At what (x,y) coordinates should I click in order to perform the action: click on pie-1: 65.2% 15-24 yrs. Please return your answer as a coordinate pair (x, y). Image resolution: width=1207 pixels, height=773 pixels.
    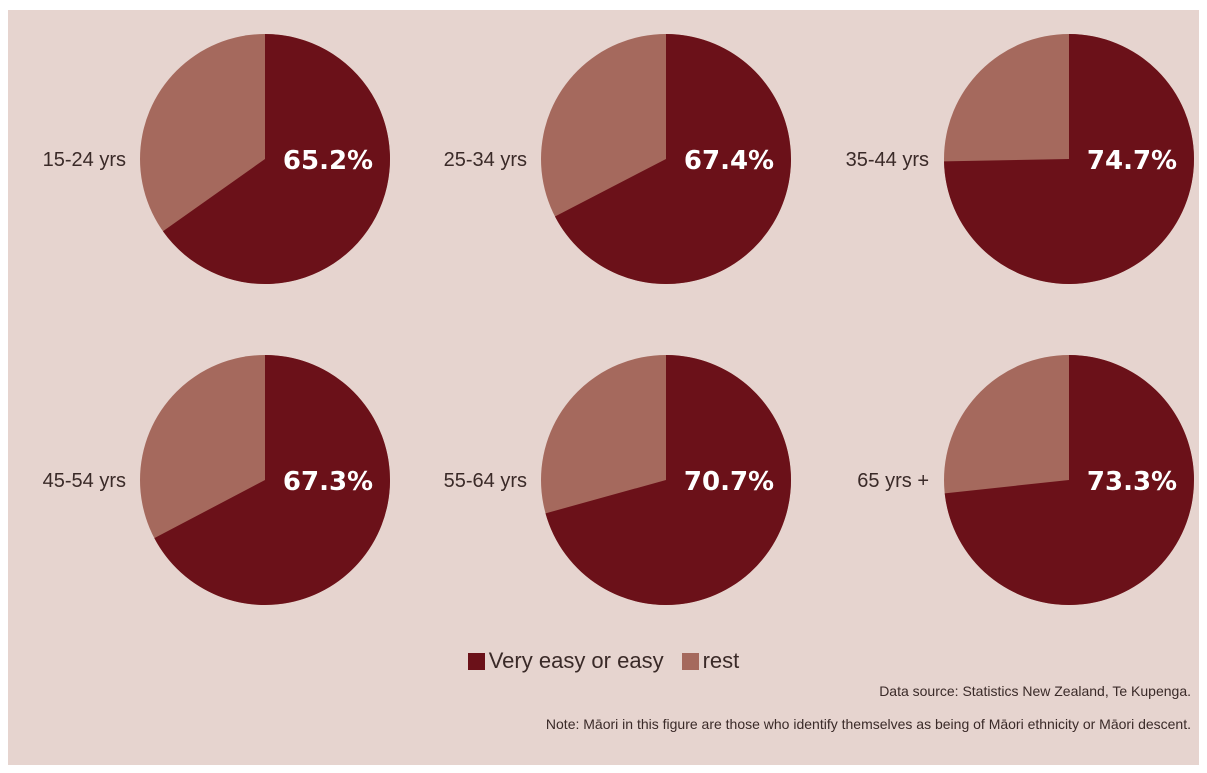
    Looking at the image, I should click on (216, 159).